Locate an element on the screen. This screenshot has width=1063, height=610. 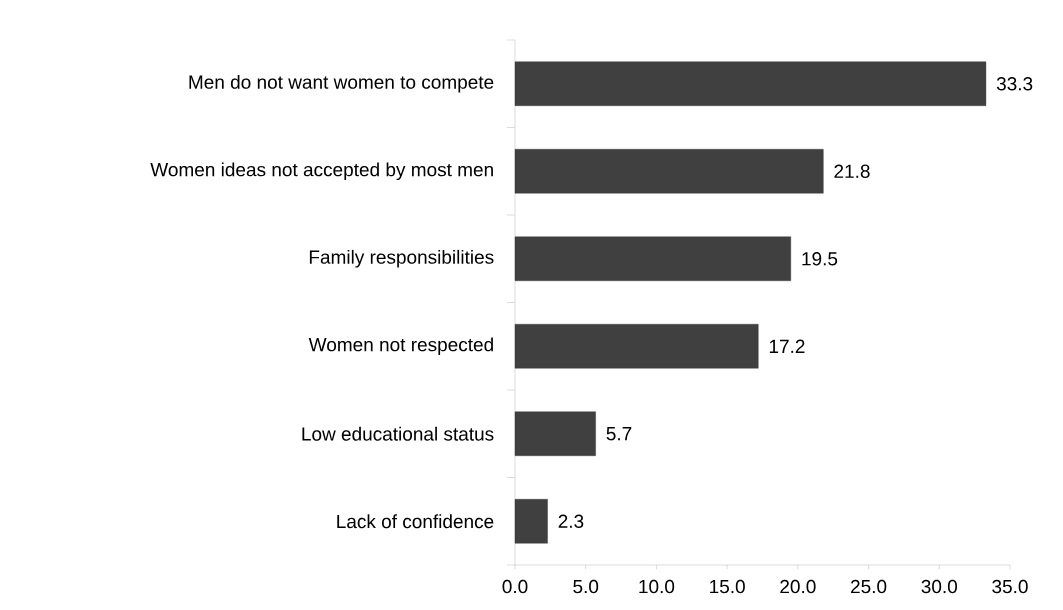
y-tick-label: Women ideas not accepted by most men is located at coordinates (321, 171).